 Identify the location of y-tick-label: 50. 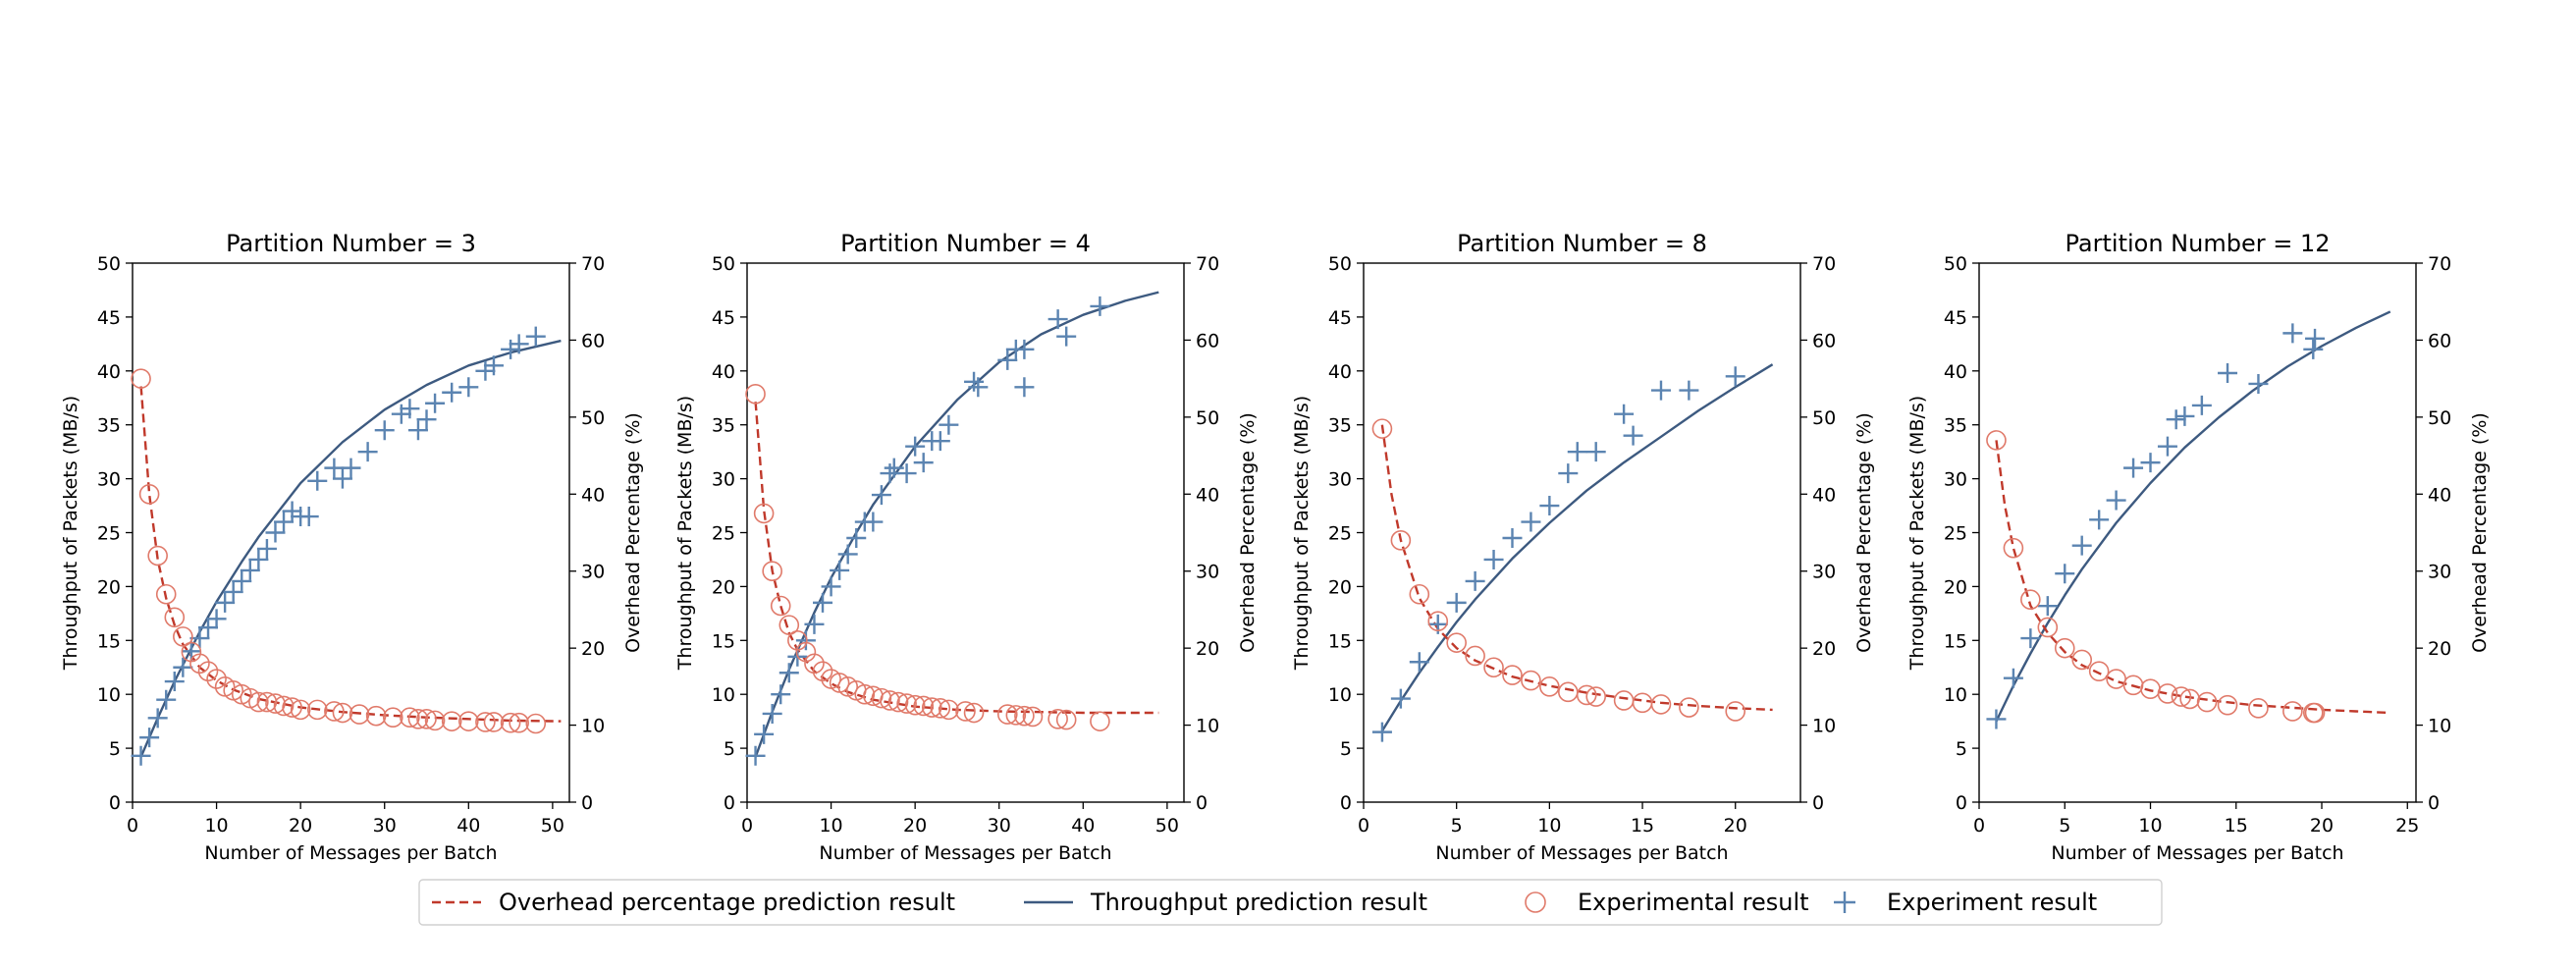
(1340, 264).